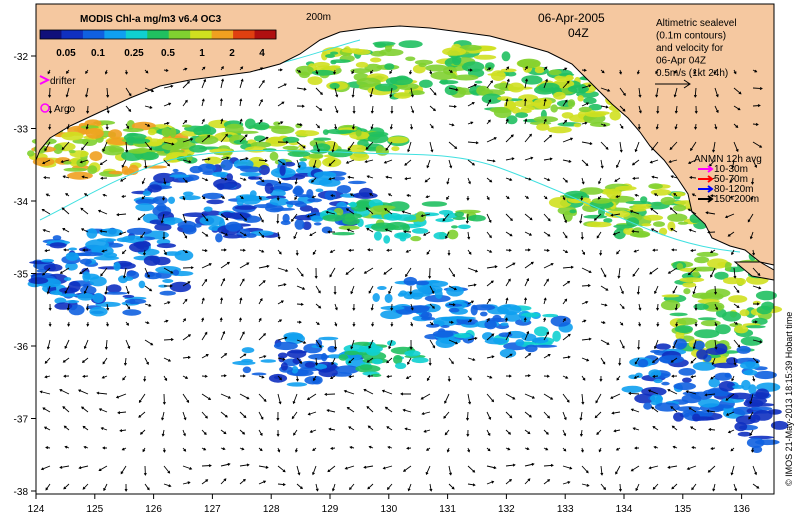 Image resolution: width=800 pixels, height=520 pixels. What do you see at coordinates (36, 509) in the screenshot?
I see `x-tick-label: 124` at bounding box center [36, 509].